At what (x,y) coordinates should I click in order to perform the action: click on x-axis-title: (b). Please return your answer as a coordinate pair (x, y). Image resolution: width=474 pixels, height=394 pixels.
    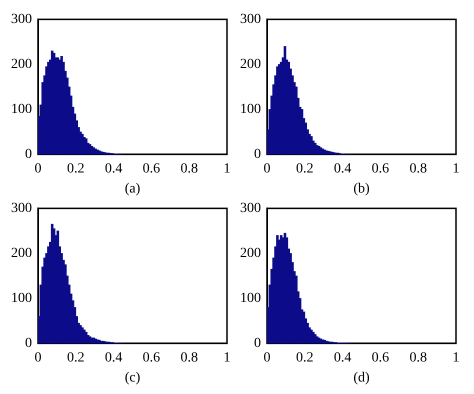
    Looking at the image, I should click on (361, 188).